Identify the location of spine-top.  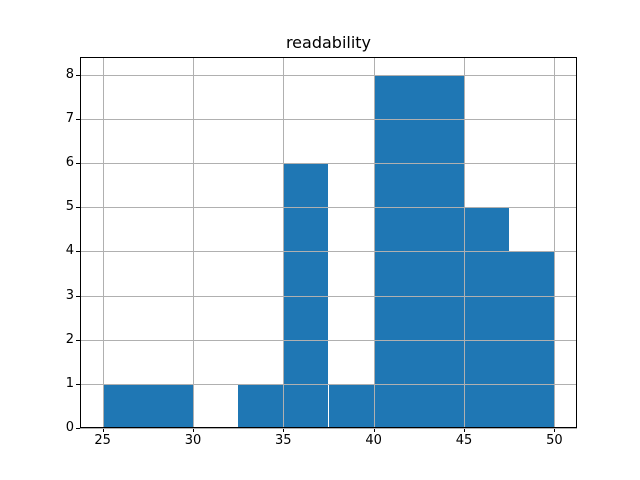
(328, 57).